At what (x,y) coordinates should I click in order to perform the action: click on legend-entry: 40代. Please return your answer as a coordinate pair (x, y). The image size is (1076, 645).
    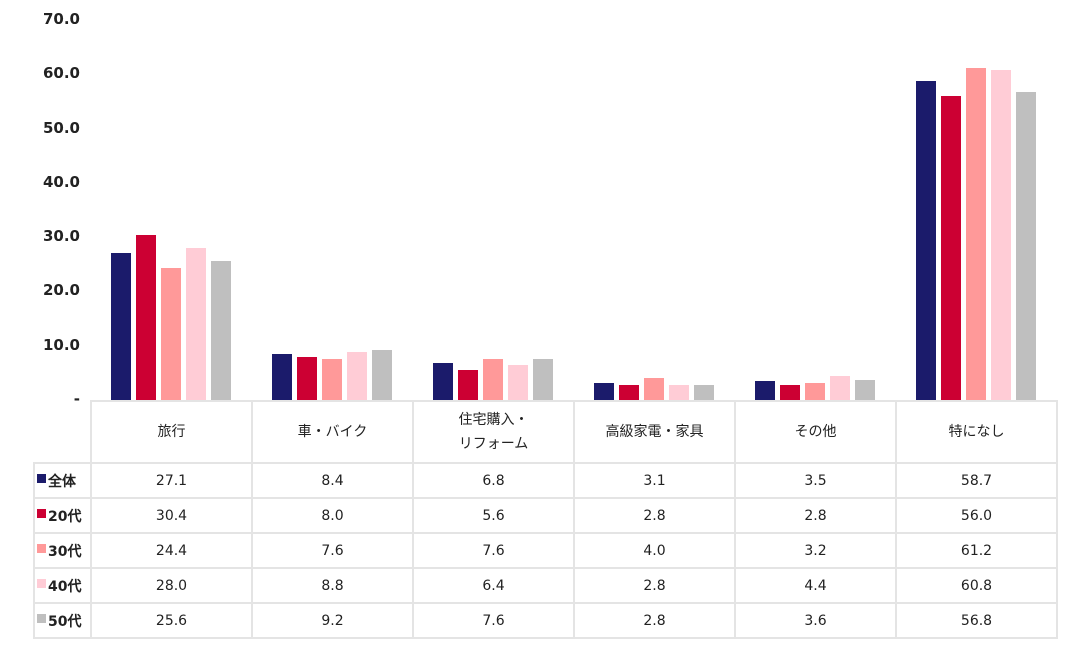
    Looking at the image, I should click on (62, 585).